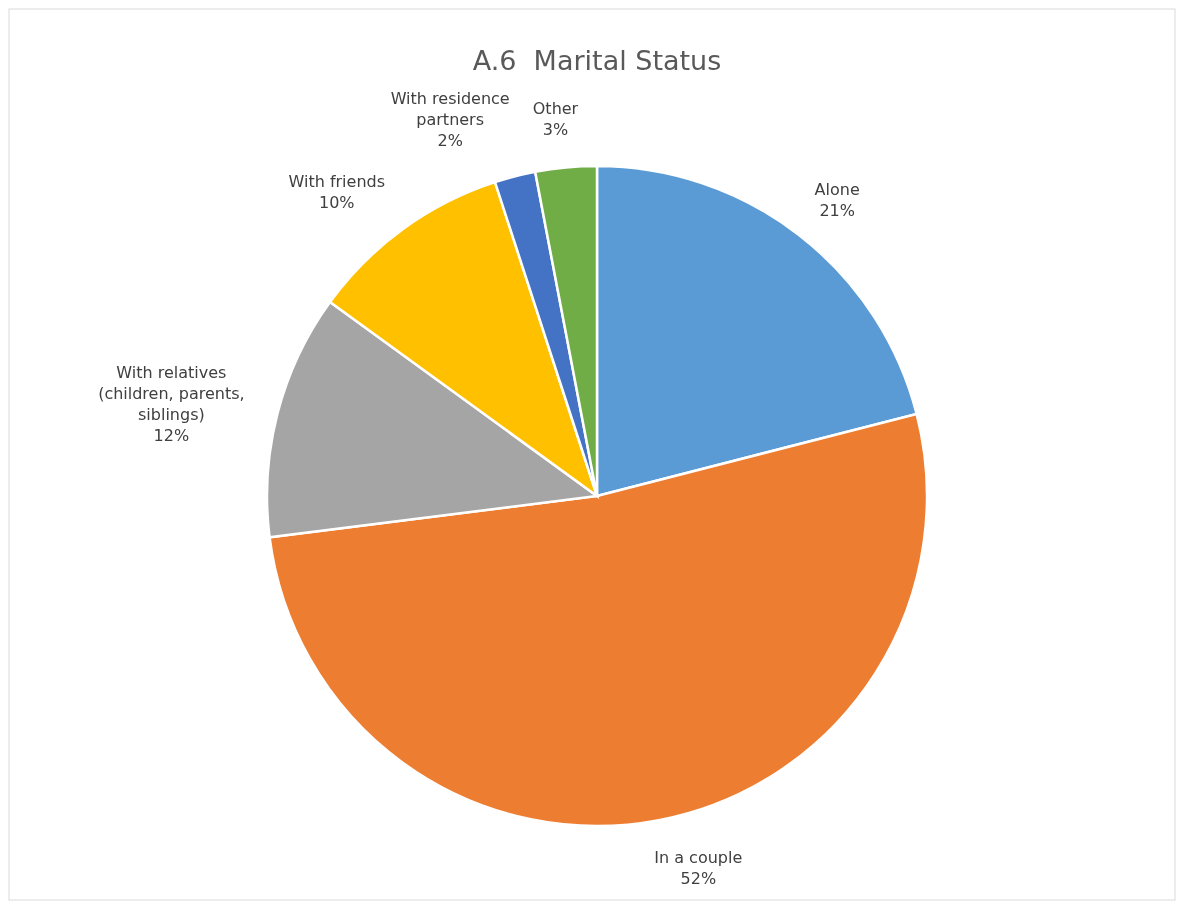 The image size is (1184, 909). I want to click on data-label: 12%, so click(171, 436).